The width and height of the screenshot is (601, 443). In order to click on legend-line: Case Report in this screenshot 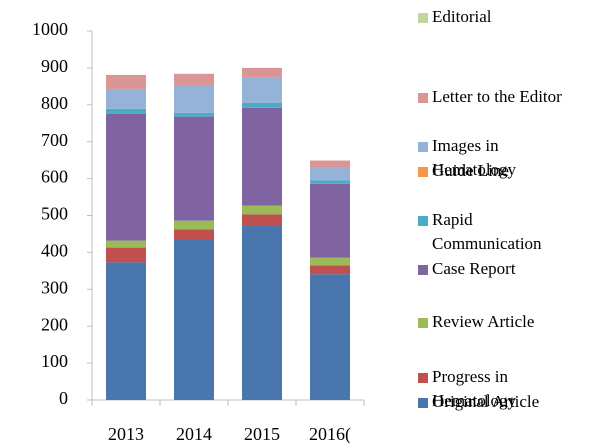, I will do `click(474, 268)`.